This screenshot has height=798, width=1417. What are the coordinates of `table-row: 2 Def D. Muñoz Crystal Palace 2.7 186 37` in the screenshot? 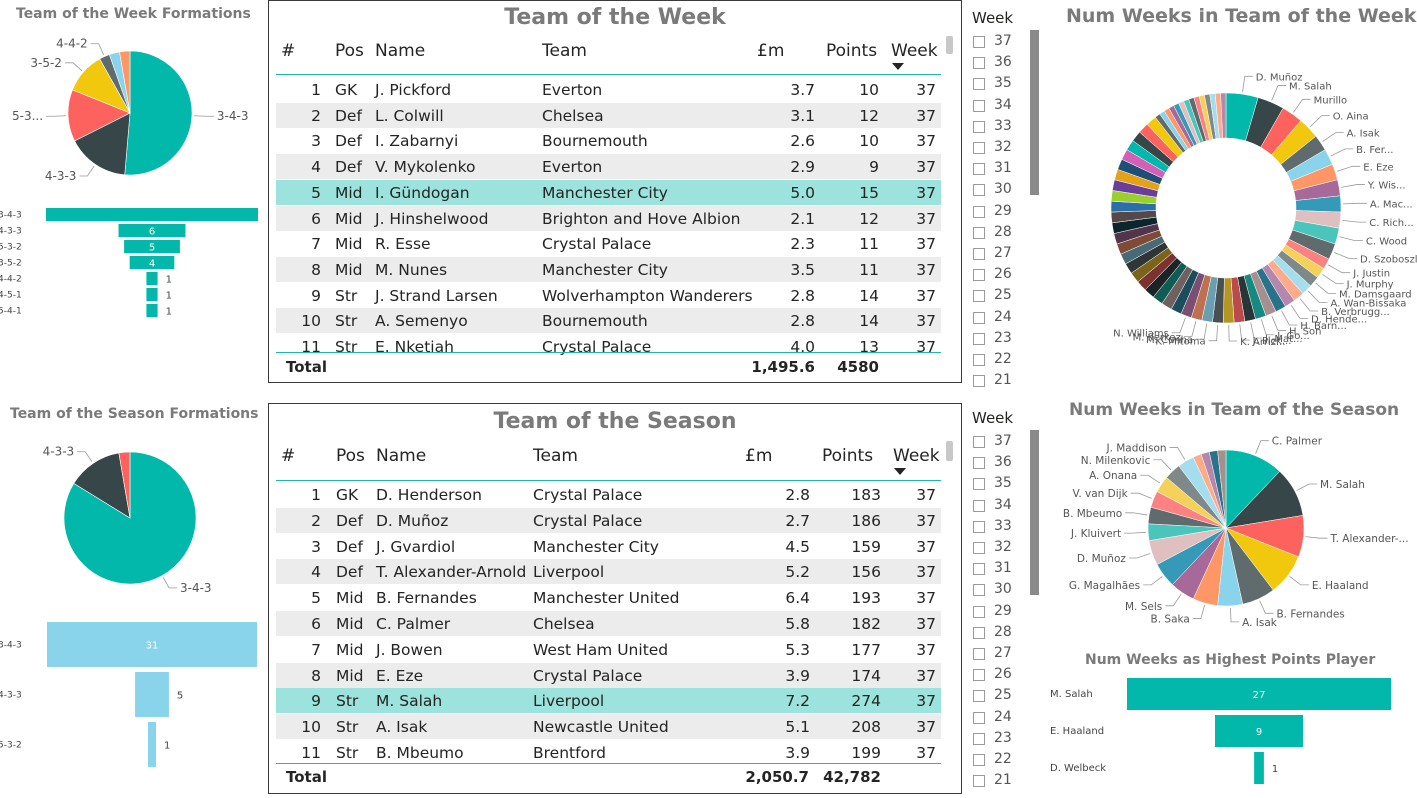 It's located at (608, 520).